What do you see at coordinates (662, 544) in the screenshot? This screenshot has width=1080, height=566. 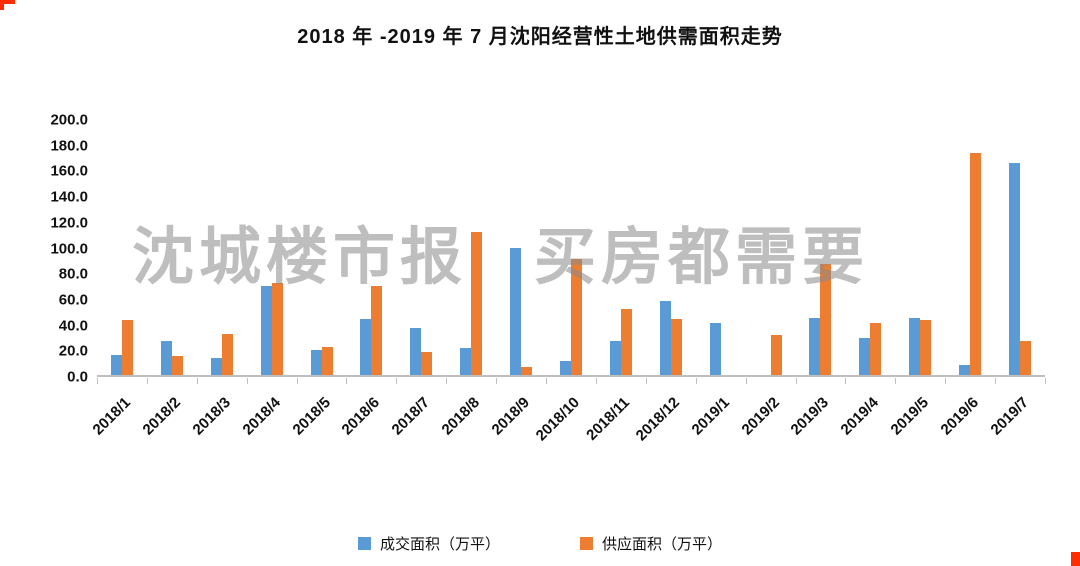 I see `legend-label-supply-area: 供应面积（万平）` at bounding box center [662, 544].